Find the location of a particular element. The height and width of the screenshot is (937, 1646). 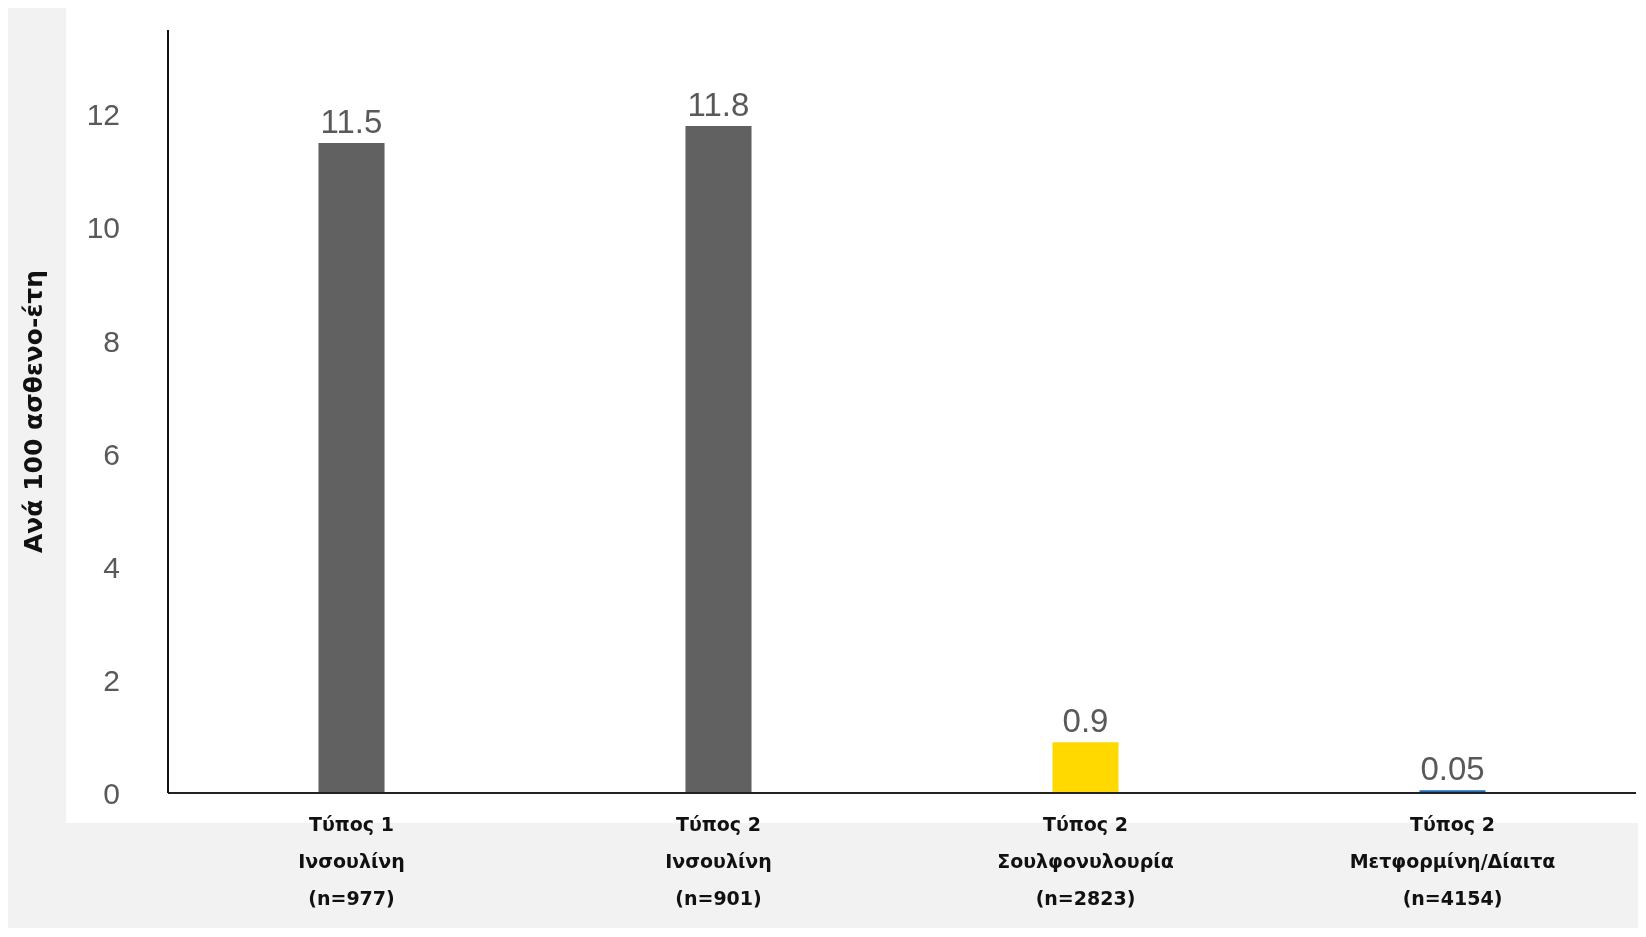

x-tick-label: Τύπος 2 Μετφορμίνη/Δίαιτα (n=4154) is located at coordinates (1452, 861).